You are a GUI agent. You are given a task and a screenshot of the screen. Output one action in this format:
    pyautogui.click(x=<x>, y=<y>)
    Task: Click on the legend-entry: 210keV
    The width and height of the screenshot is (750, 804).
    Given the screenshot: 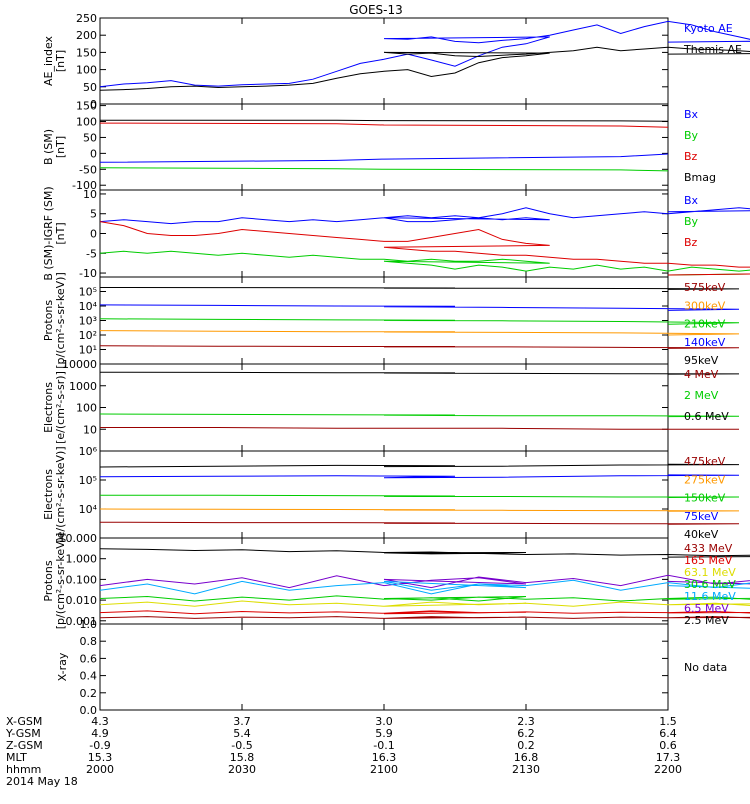 What is the action you would take?
    pyautogui.click(x=705, y=324)
    